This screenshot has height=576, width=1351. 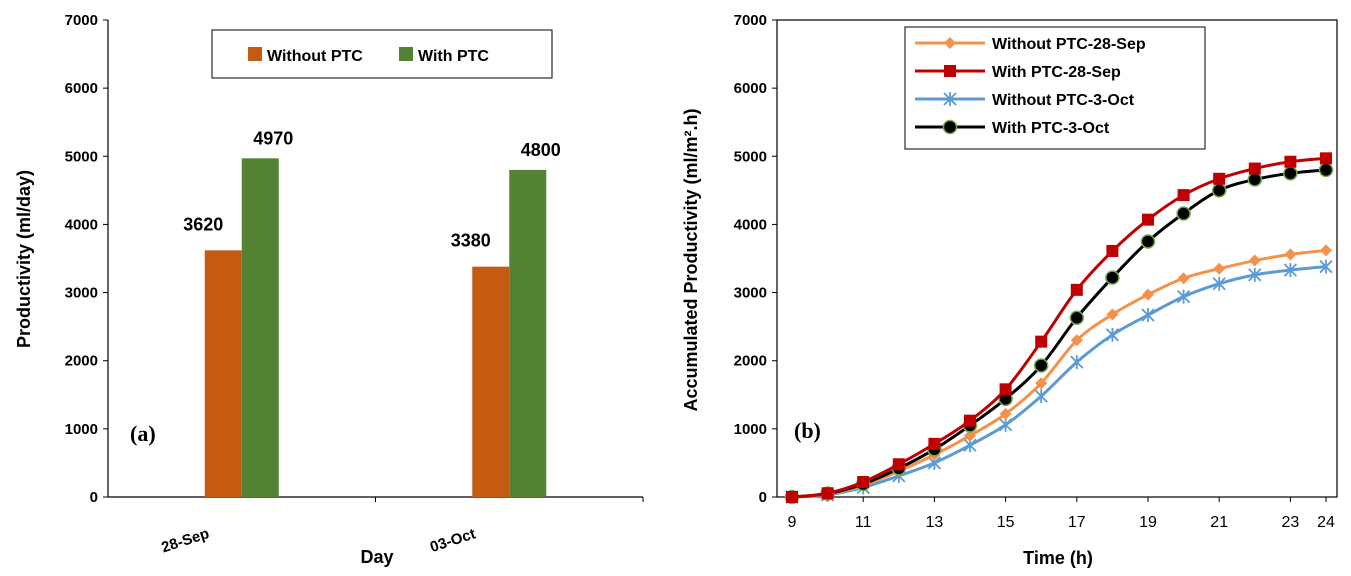 I want to click on line-chart-y-tick-label: 5000, so click(x=750, y=156).